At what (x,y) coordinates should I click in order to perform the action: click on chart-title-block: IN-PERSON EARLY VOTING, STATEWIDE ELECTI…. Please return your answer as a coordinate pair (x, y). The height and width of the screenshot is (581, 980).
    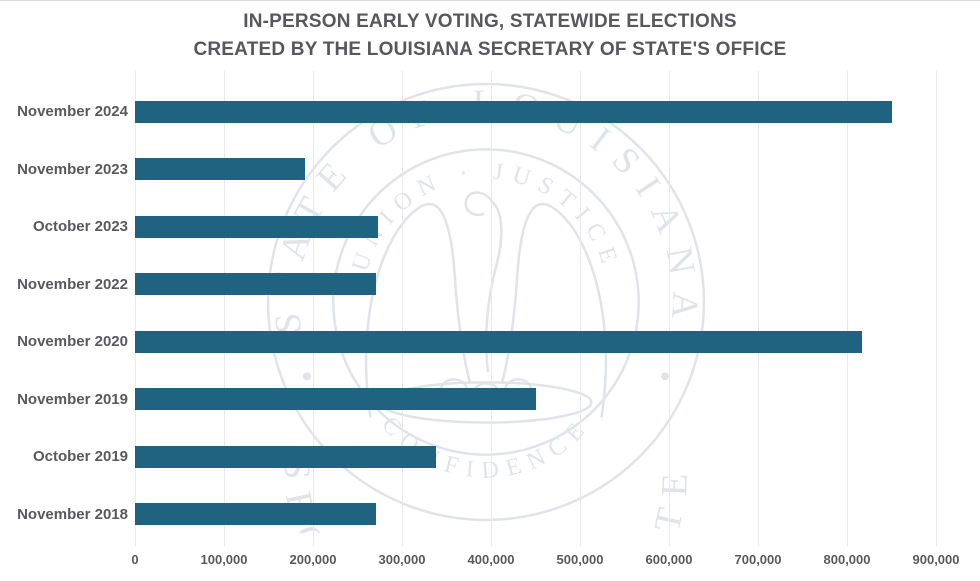
    Looking at the image, I should click on (490, 36).